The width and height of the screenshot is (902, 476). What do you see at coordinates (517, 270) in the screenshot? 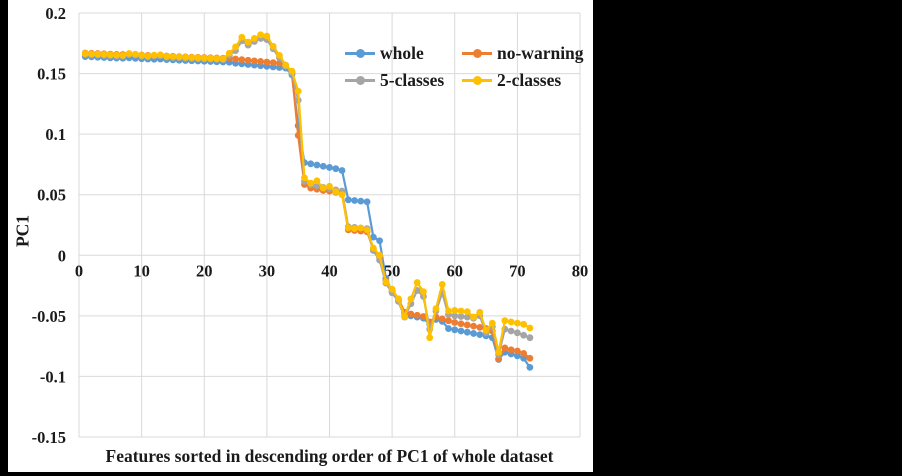
I see `x-tick-label-70: 70` at bounding box center [517, 270].